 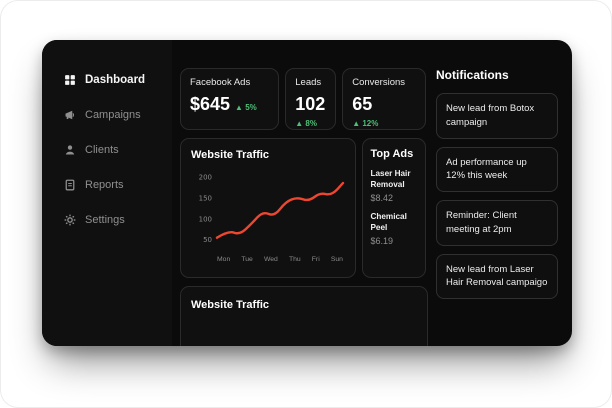 I want to click on sidebar-item-label: Dashboard, so click(x=115, y=80).